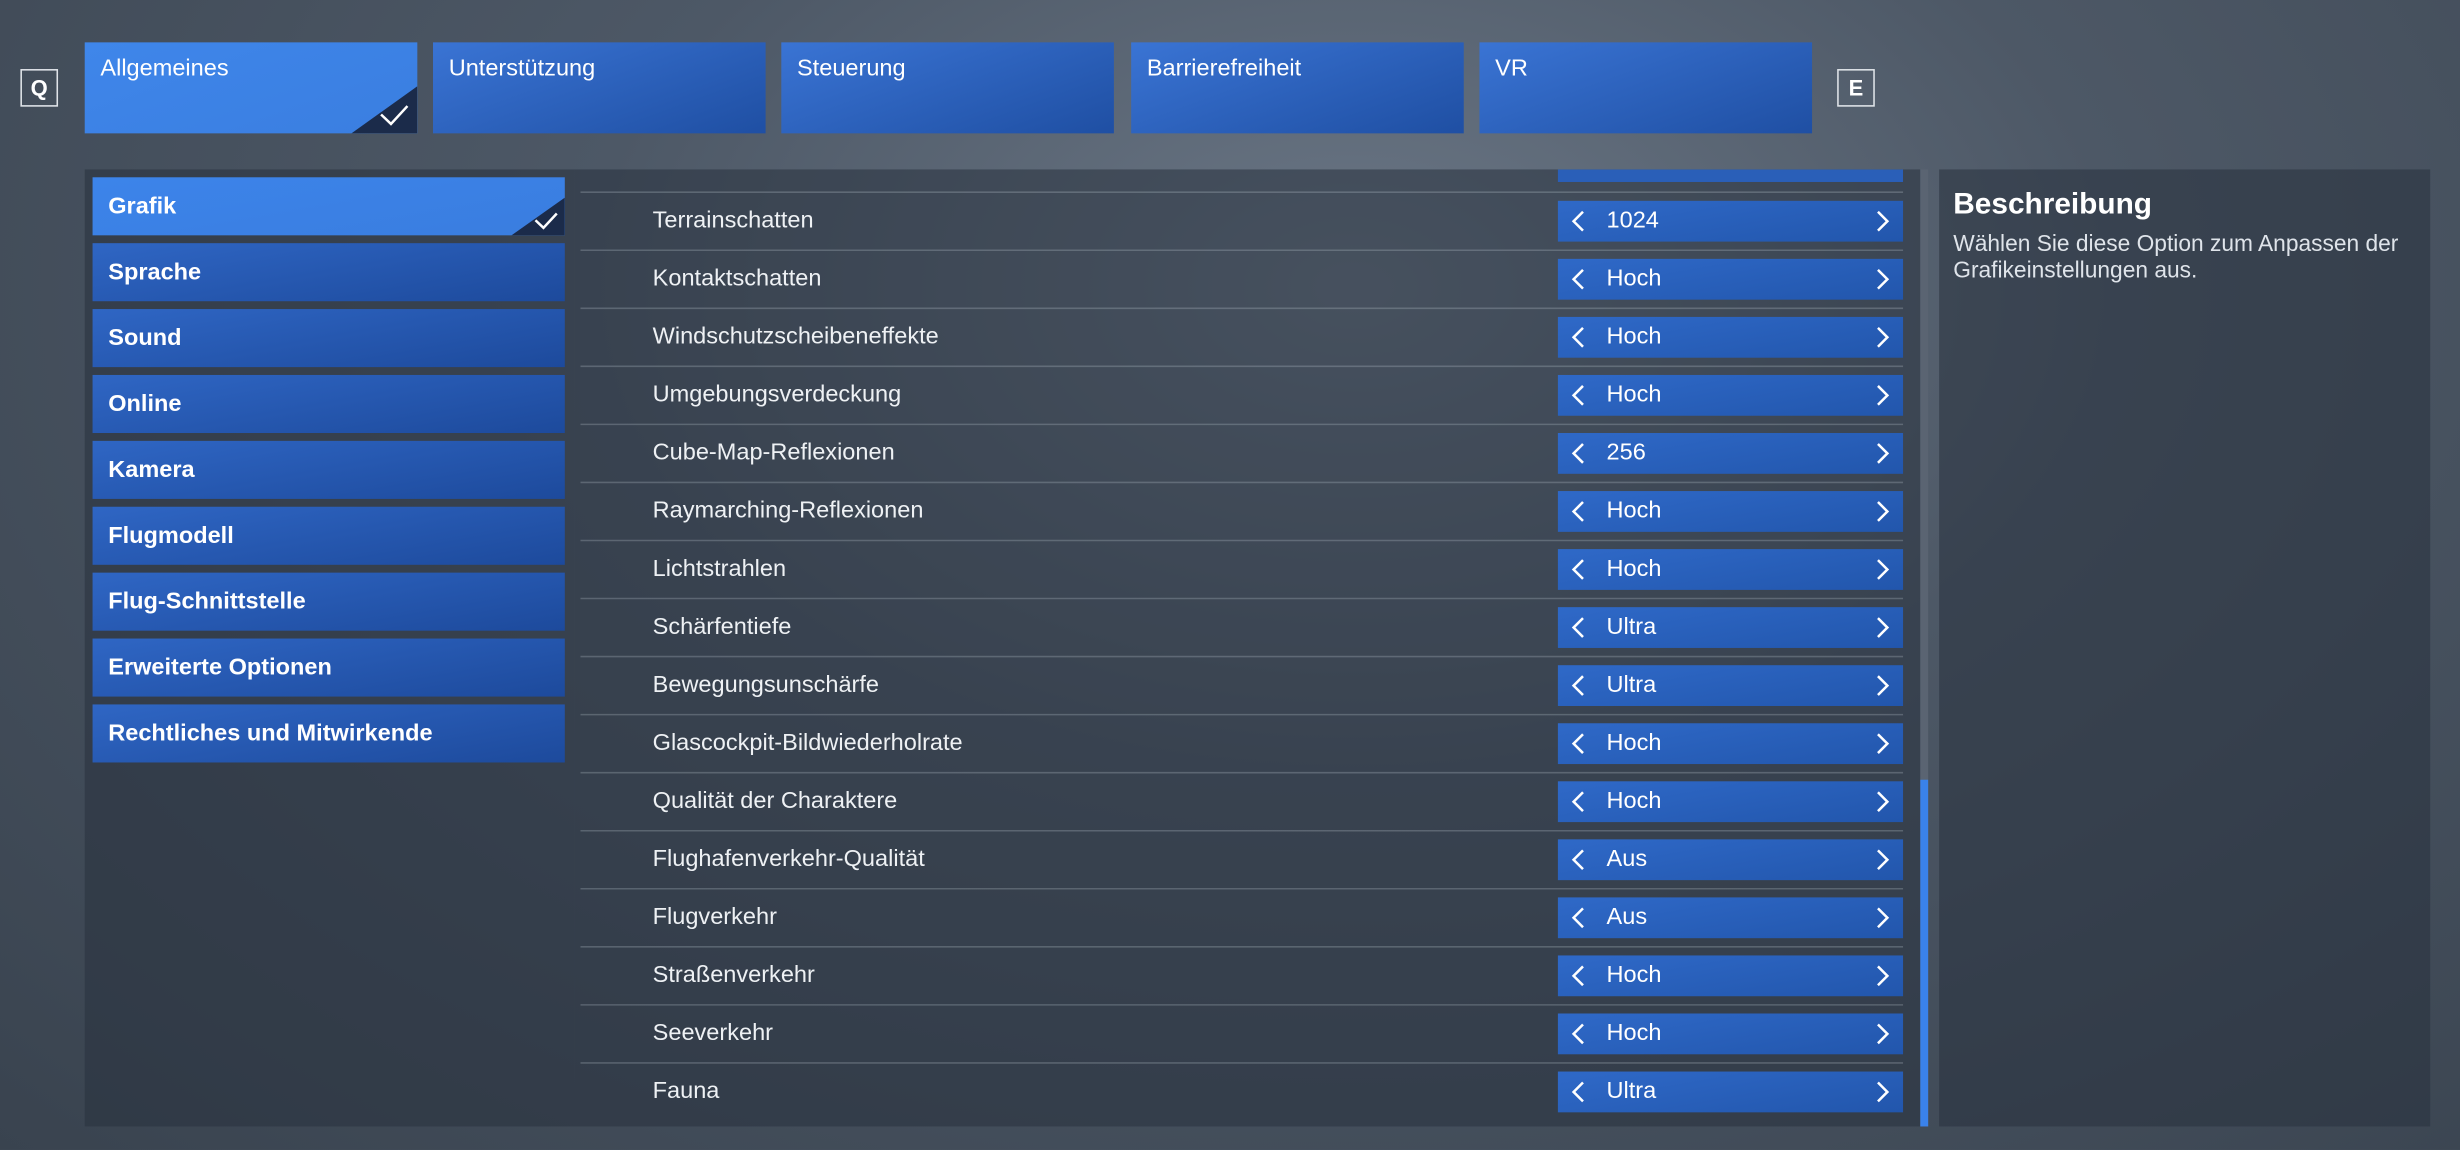 Image resolution: width=2460 pixels, height=1150 pixels. I want to click on option-value: 256, so click(1626, 452).